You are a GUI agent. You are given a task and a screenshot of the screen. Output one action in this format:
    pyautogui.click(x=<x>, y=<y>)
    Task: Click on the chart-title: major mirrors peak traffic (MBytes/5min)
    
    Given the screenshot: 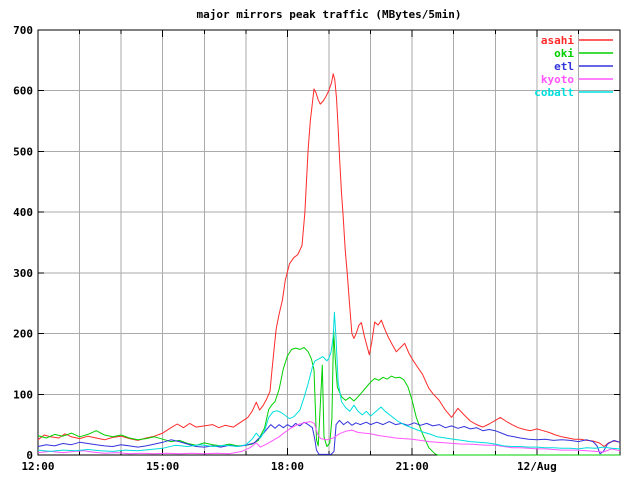 What is the action you would take?
    pyautogui.click(x=329, y=14)
    